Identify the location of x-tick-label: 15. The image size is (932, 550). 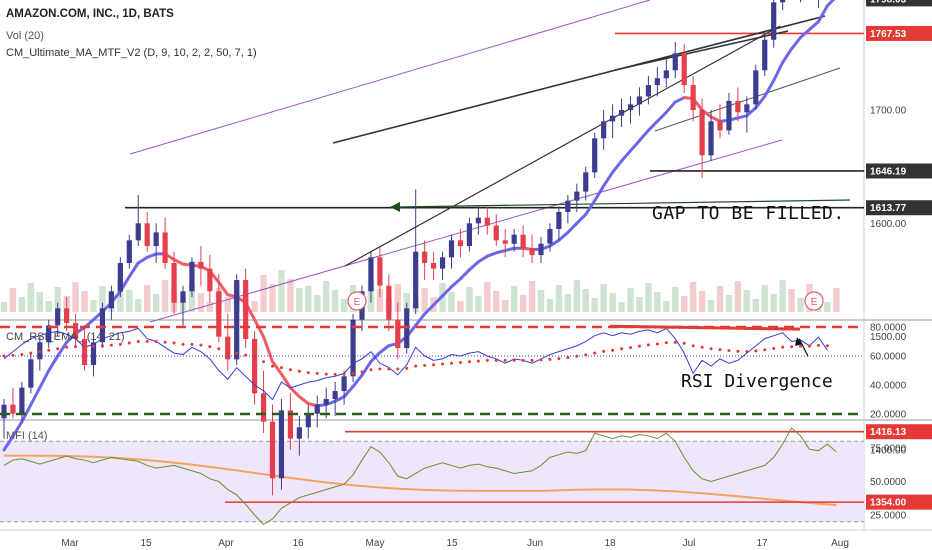
(146, 543).